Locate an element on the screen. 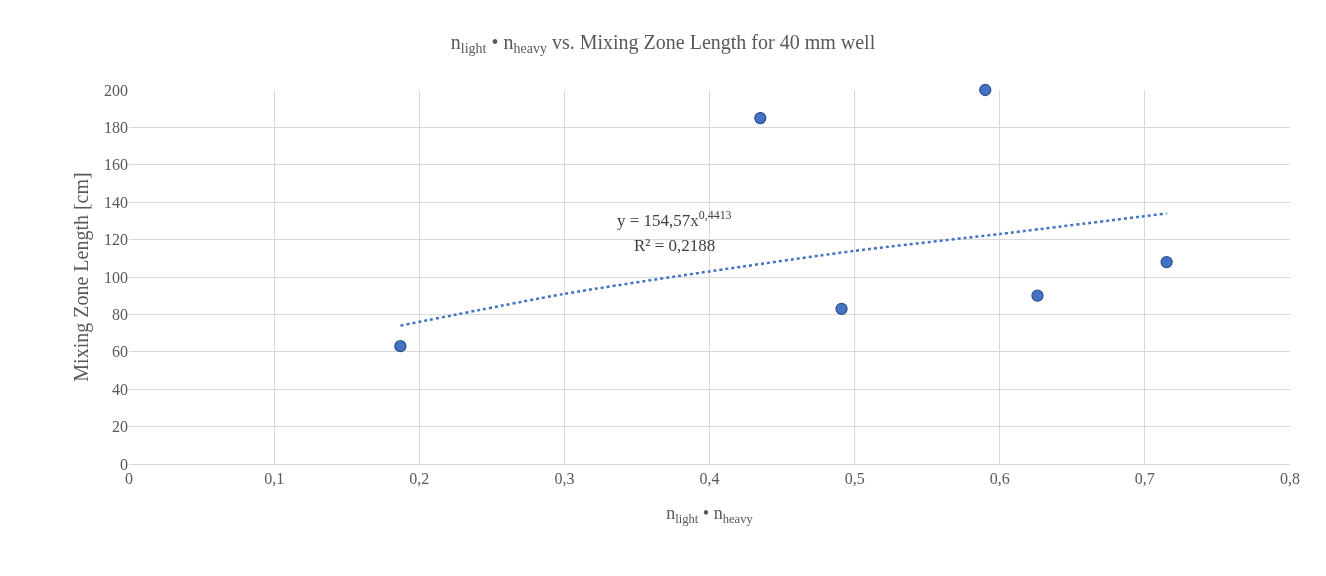 The width and height of the screenshot is (1326, 576). y-tick-label: 120 is located at coordinates (116, 240).